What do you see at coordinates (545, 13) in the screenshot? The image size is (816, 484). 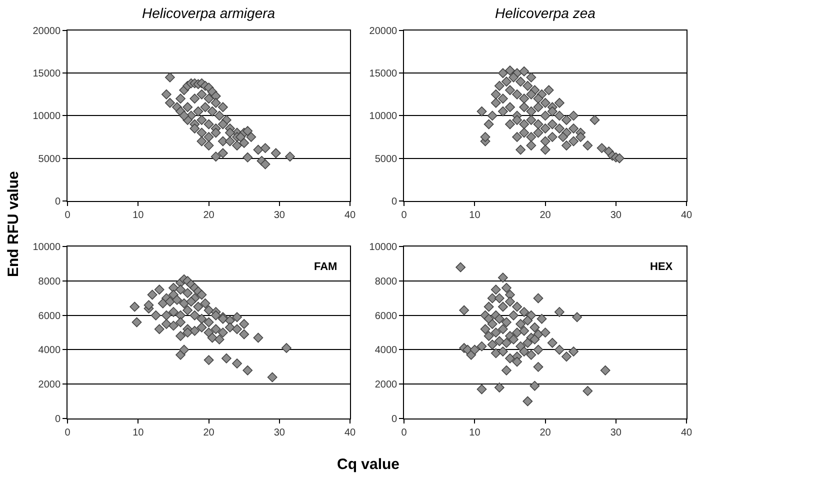 I see `chart-title: Helicoverpa zea` at bounding box center [545, 13].